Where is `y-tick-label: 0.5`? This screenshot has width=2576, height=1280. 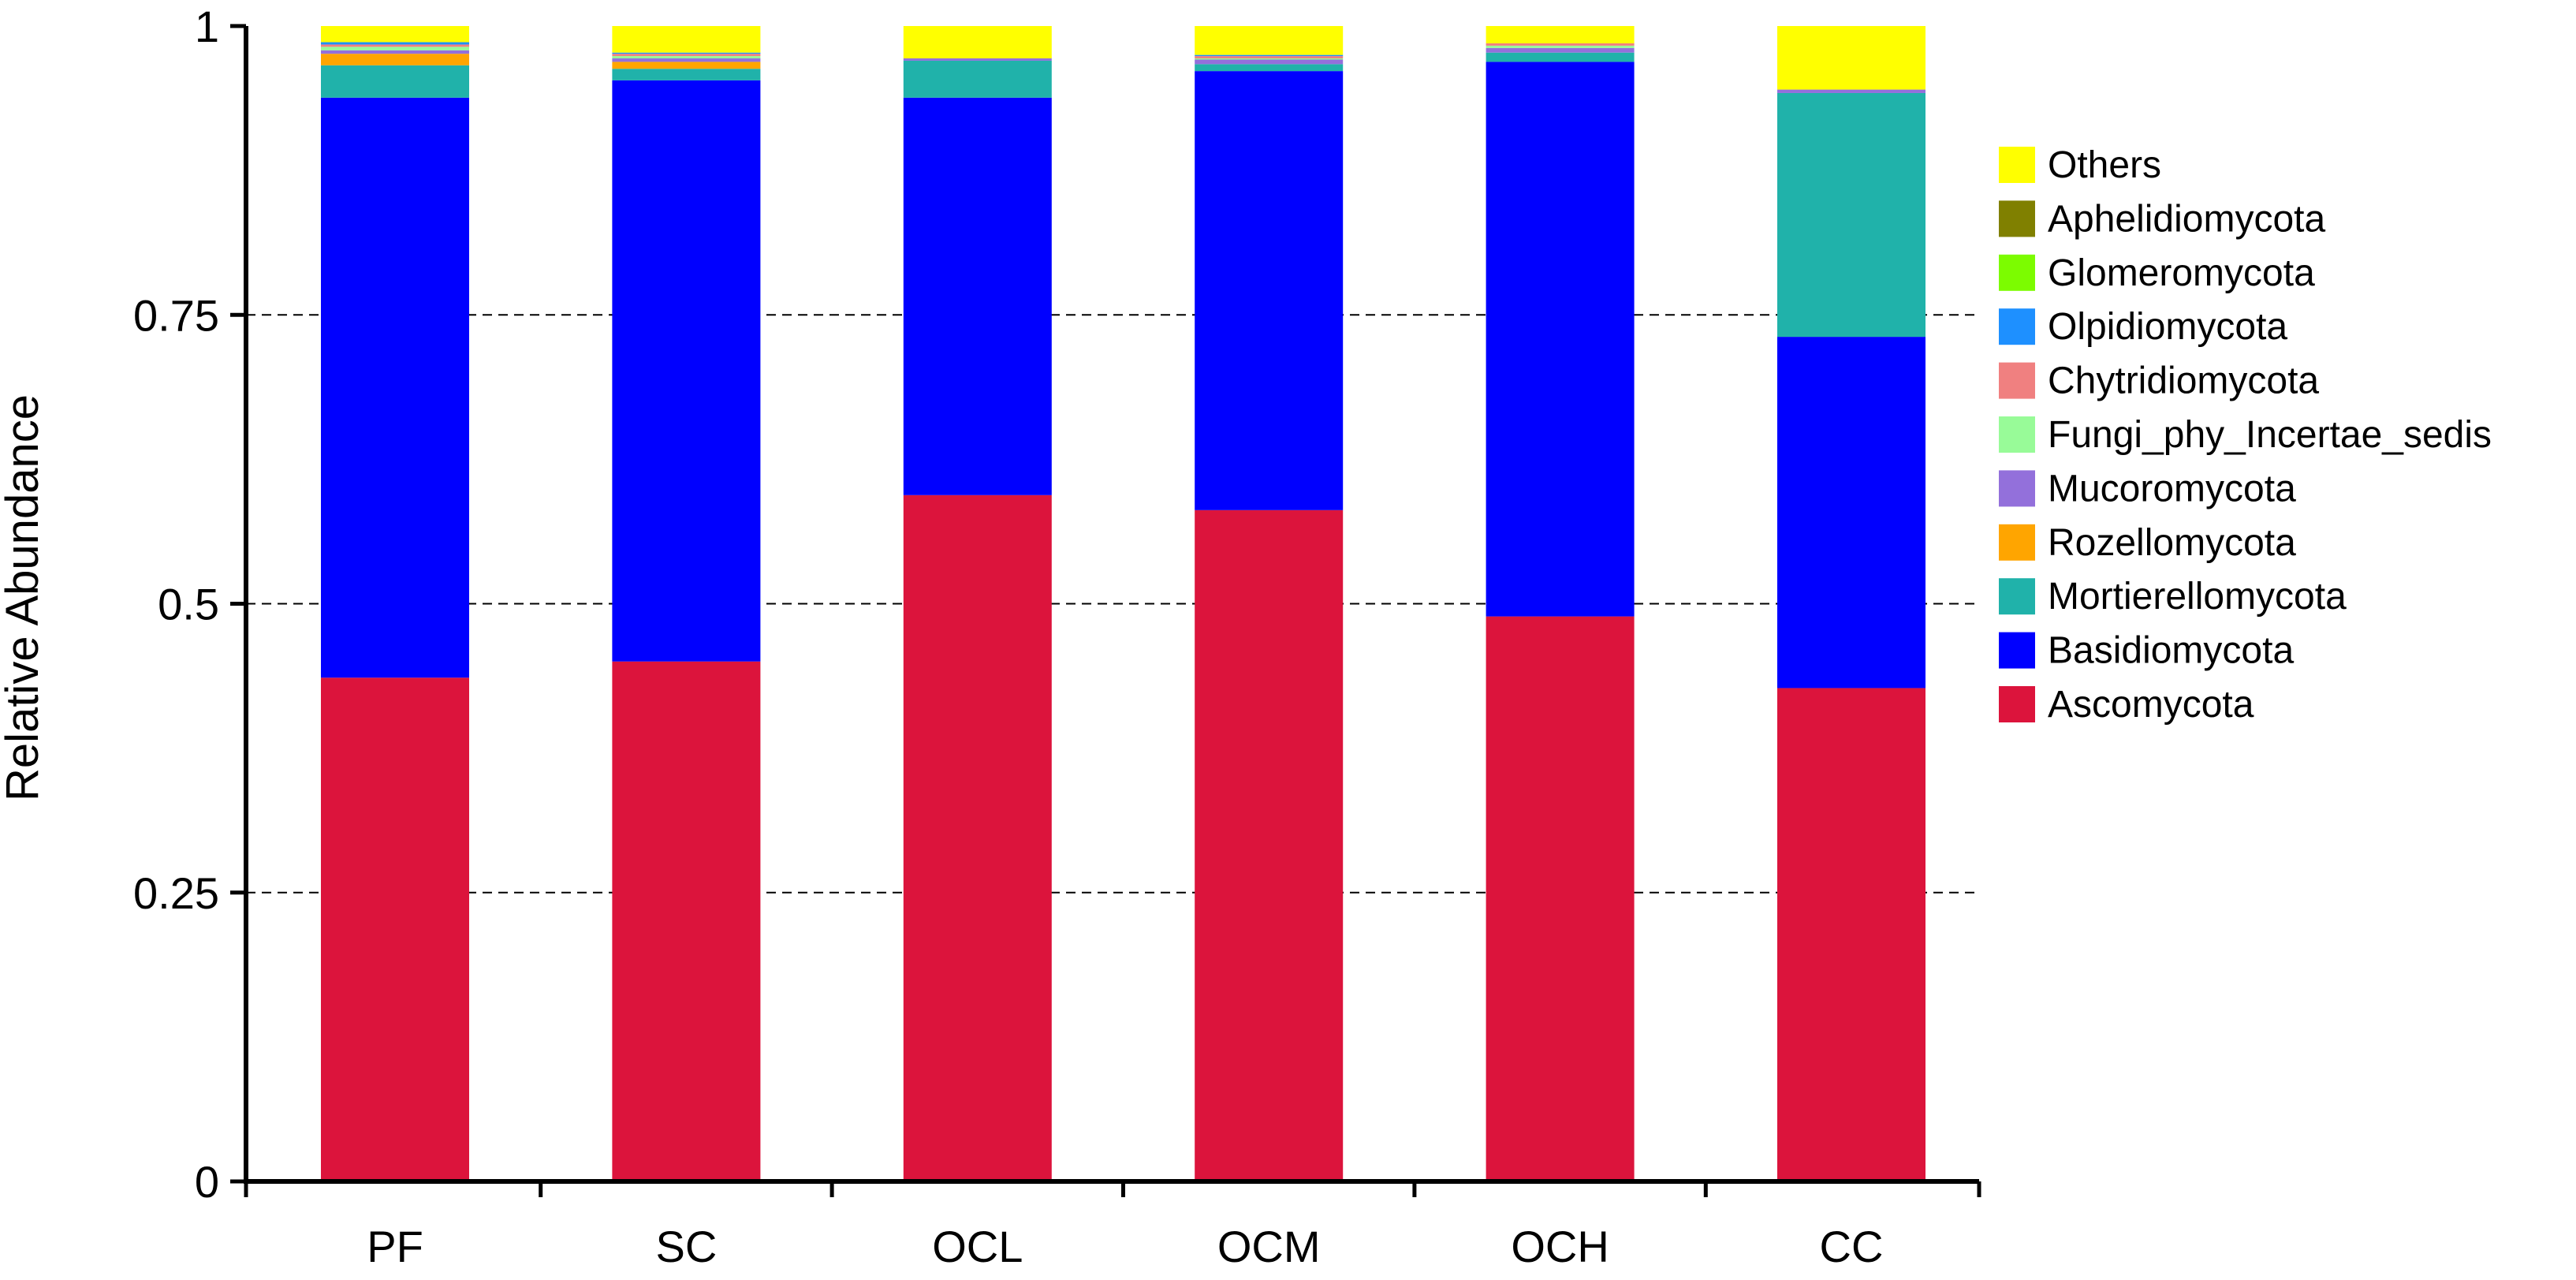 y-tick-label: 0.5 is located at coordinates (188, 604).